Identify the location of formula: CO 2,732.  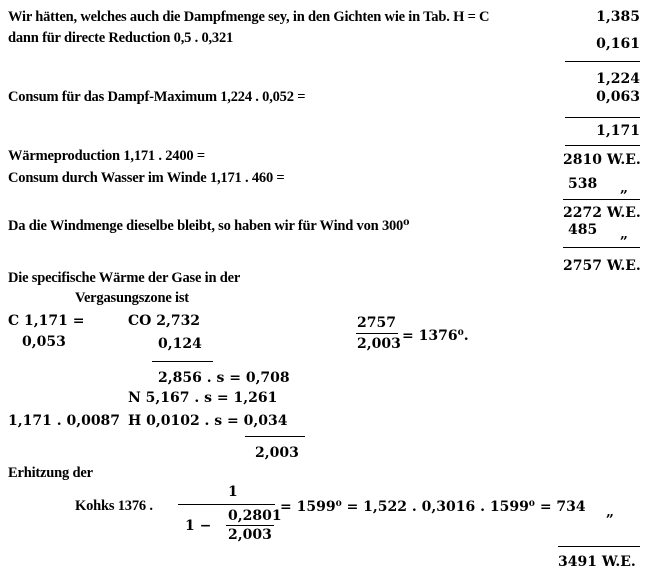
(164, 321).